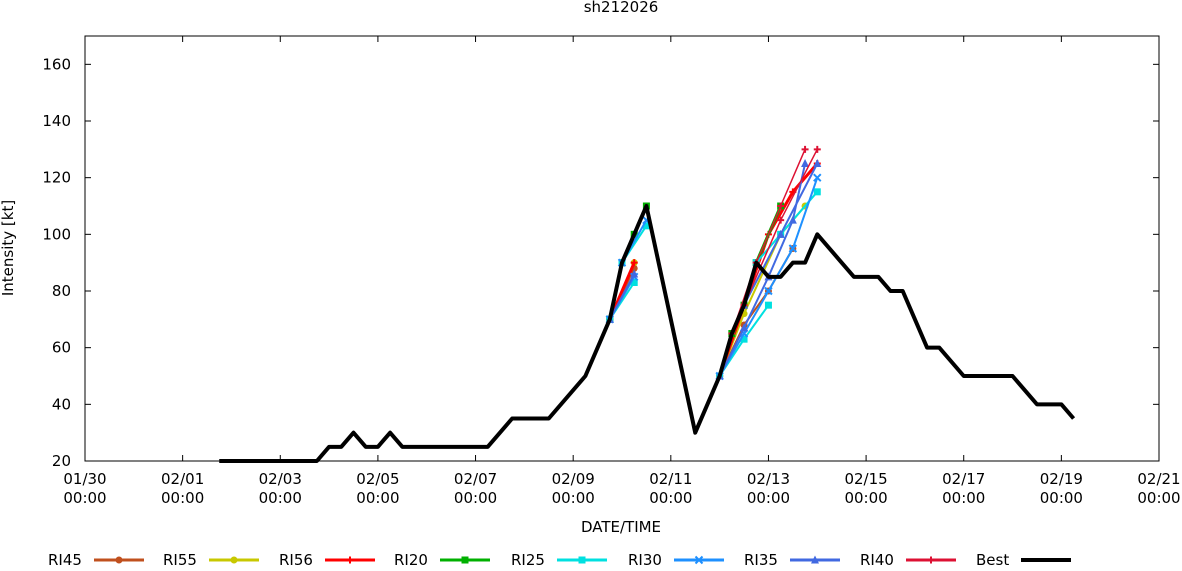  What do you see at coordinates (8, 248) in the screenshot?
I see `y-axis-label: Intensity [kt]` at bounding box center [8, 248].